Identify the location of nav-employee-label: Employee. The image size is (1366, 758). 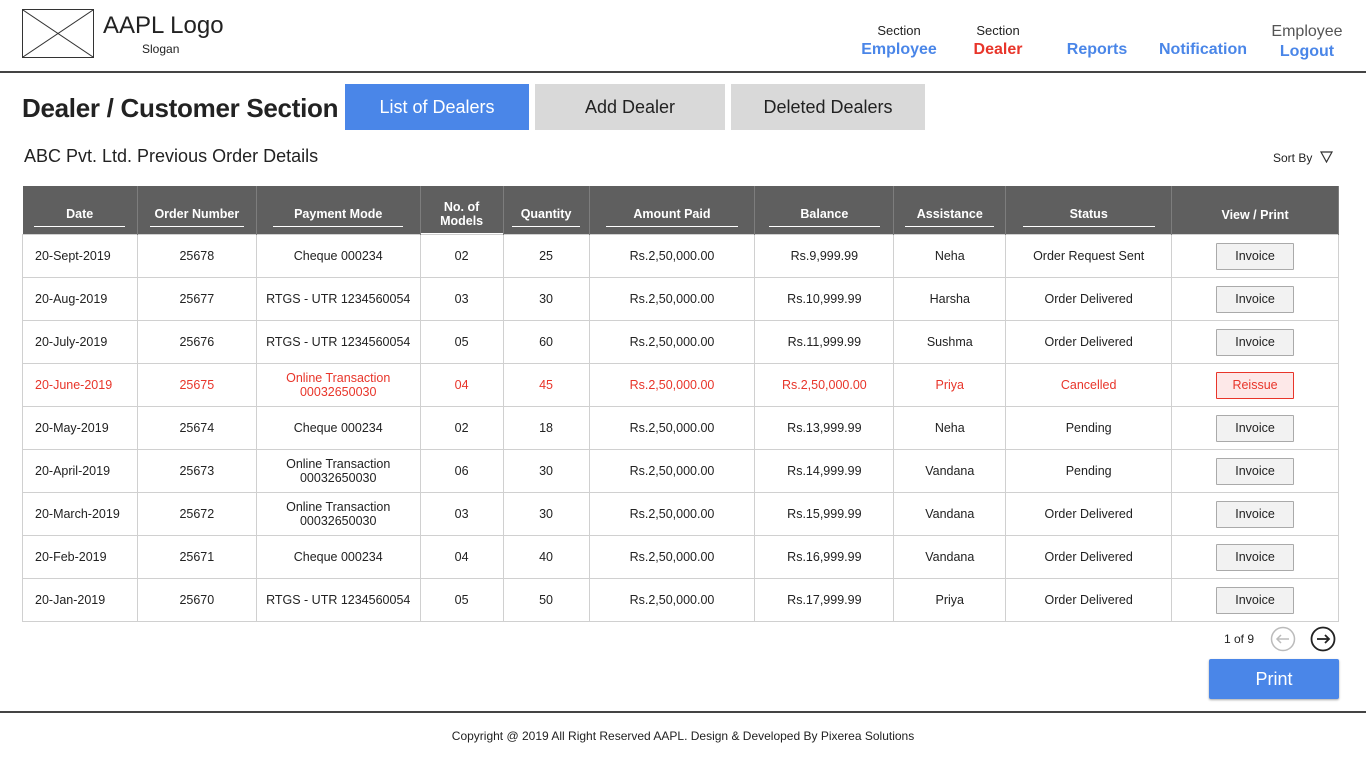
(899, 49).